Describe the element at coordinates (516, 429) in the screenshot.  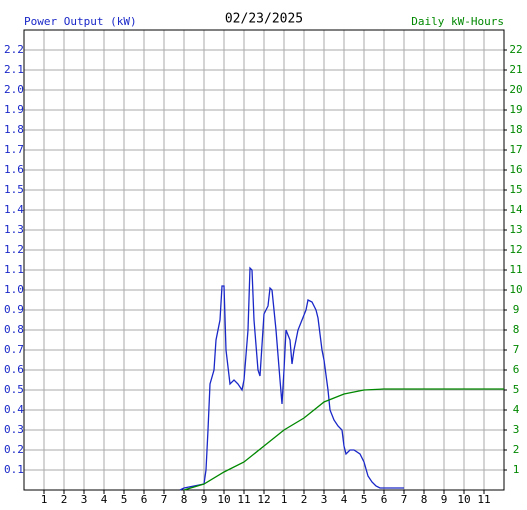
I see `y2-tick-label: 3` at that location.